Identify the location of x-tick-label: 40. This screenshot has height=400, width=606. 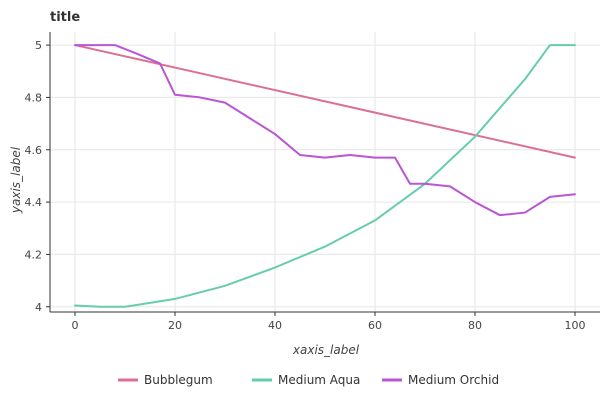
(275, 325).